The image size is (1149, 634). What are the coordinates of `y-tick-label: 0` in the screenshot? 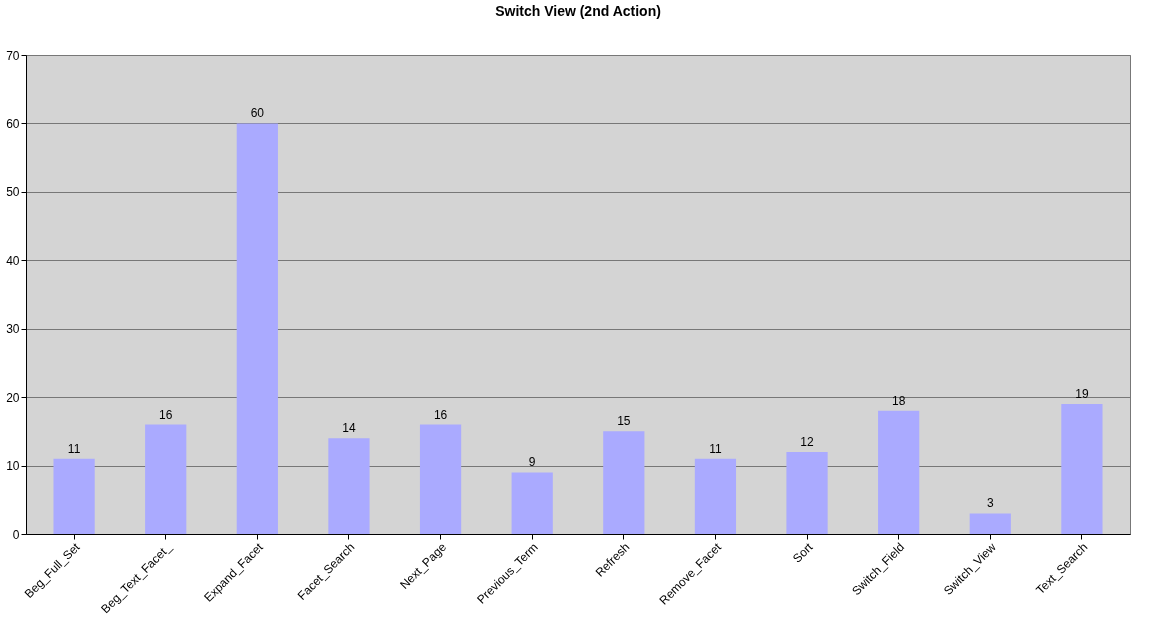 It's located at (16, 534).